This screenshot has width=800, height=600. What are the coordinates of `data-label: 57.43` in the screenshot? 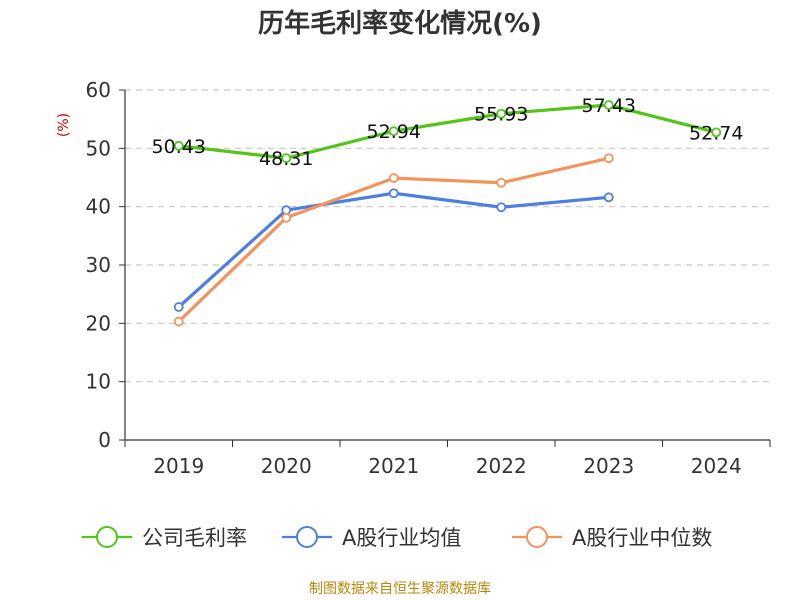 It's located at (609, 106).